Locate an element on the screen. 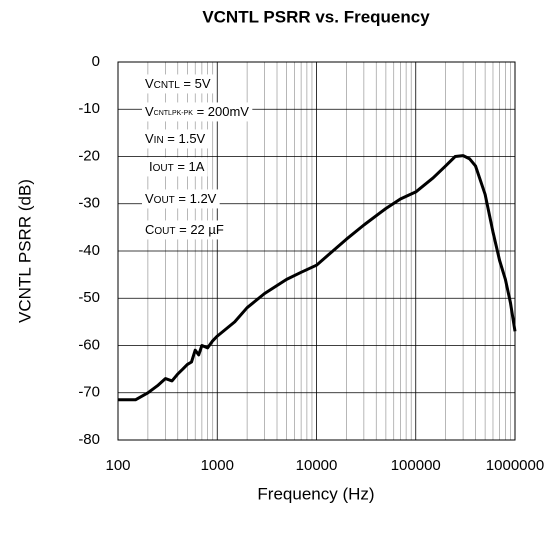 The height and width of the screenshot is (535, 550). y-tick-label: -80 is located at coordinates (89, 439).